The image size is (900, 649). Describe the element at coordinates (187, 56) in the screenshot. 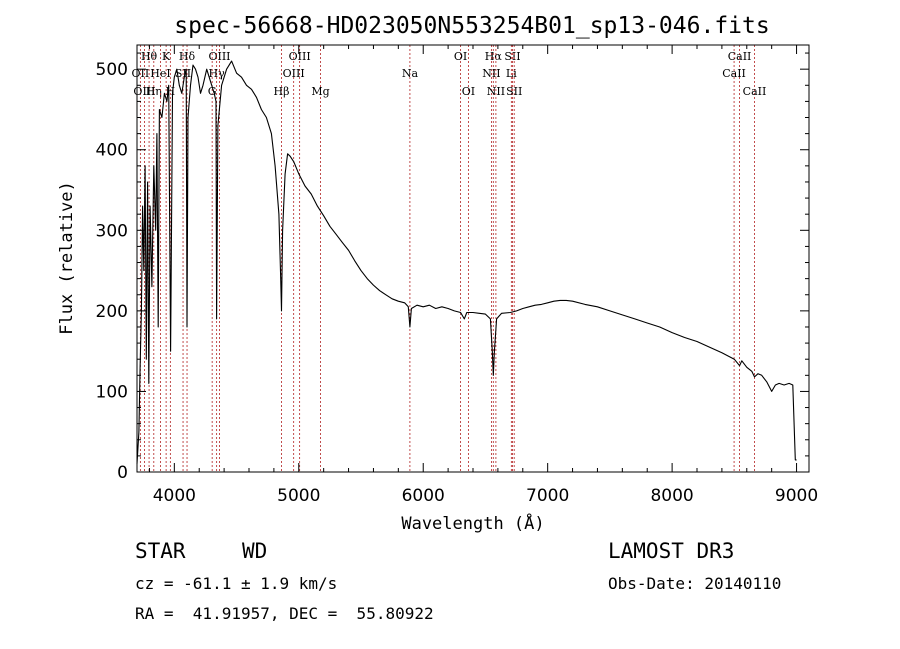

I see `line-label-8: Hδ` at that location.